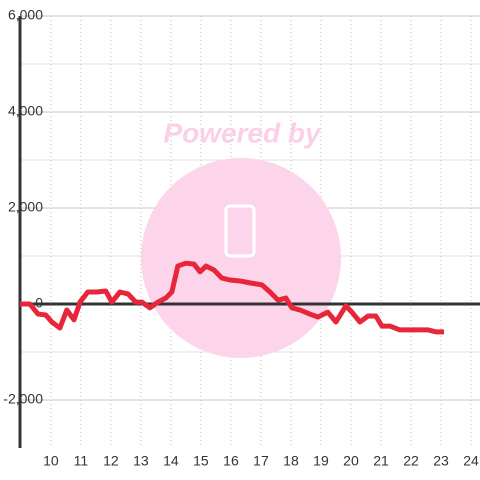  Describe the element at coordinates (39, 303) in the screenshot. I see `y-tick-label: 0` at that location.